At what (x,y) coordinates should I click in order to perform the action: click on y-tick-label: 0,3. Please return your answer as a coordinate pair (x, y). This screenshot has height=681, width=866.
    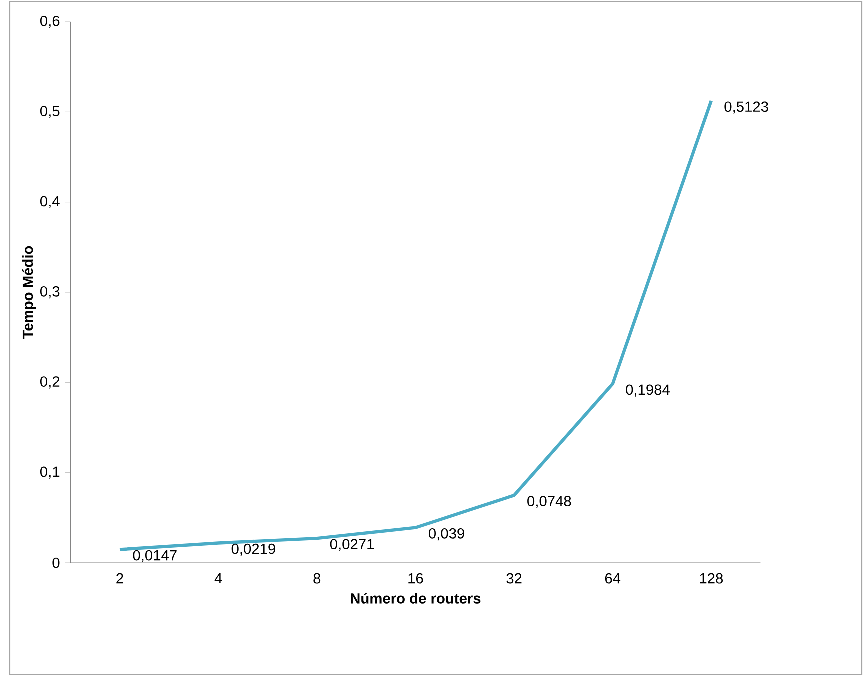
    Looking at the image, I should click on (50, 292).